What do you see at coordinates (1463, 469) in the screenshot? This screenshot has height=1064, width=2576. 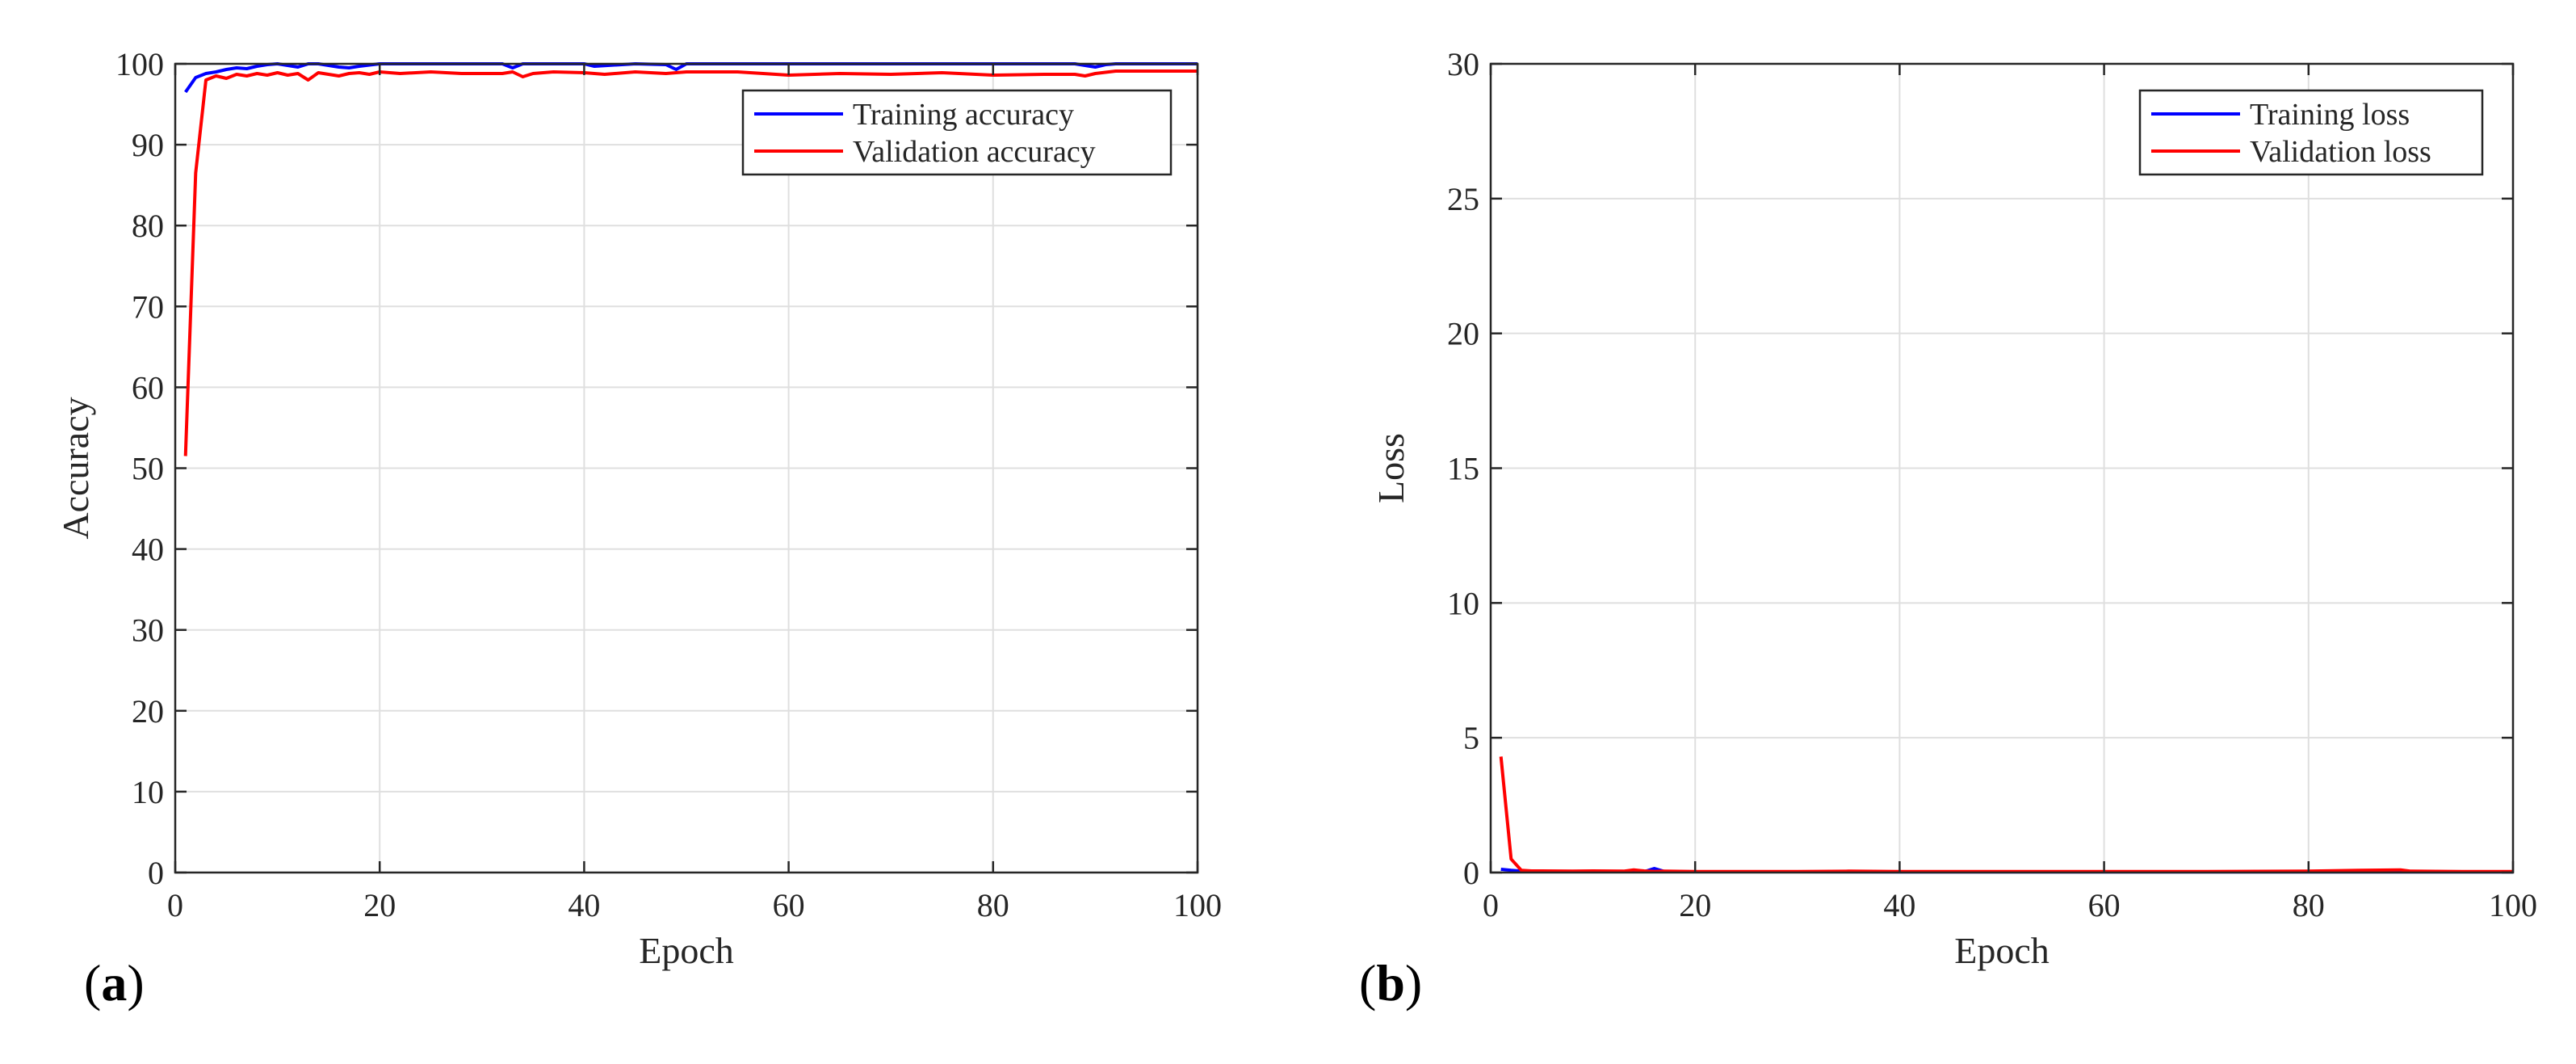 I see `y-tick-label: 15` at bounding box center [1463, 469].